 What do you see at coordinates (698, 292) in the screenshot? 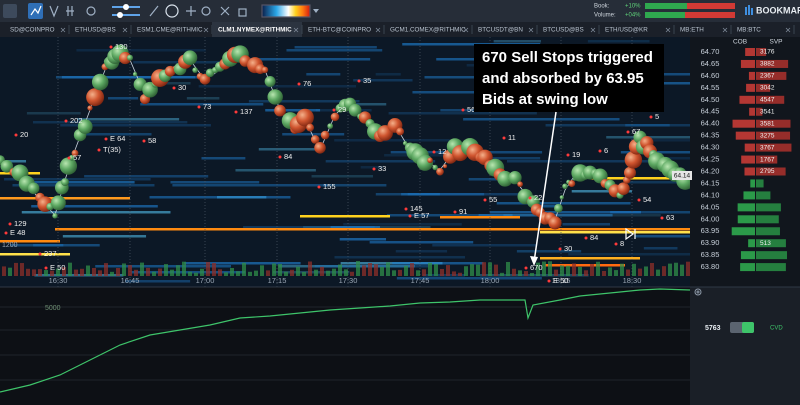
I see `settings-gear` at bounding box center [698, 292].